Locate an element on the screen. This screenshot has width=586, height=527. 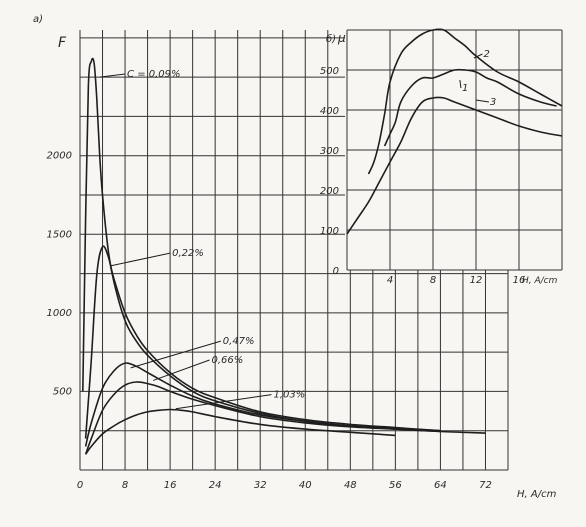
panel-a-xtick: 56 is located at coordinates (395, 485).